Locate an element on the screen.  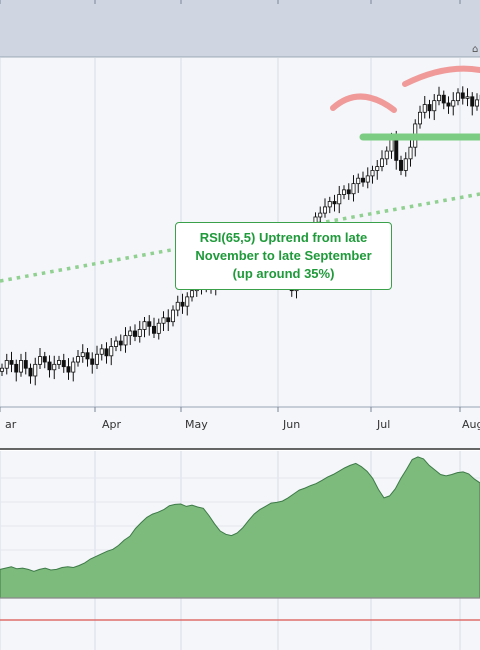
x-axis-band is located at coordinates (240, 428).